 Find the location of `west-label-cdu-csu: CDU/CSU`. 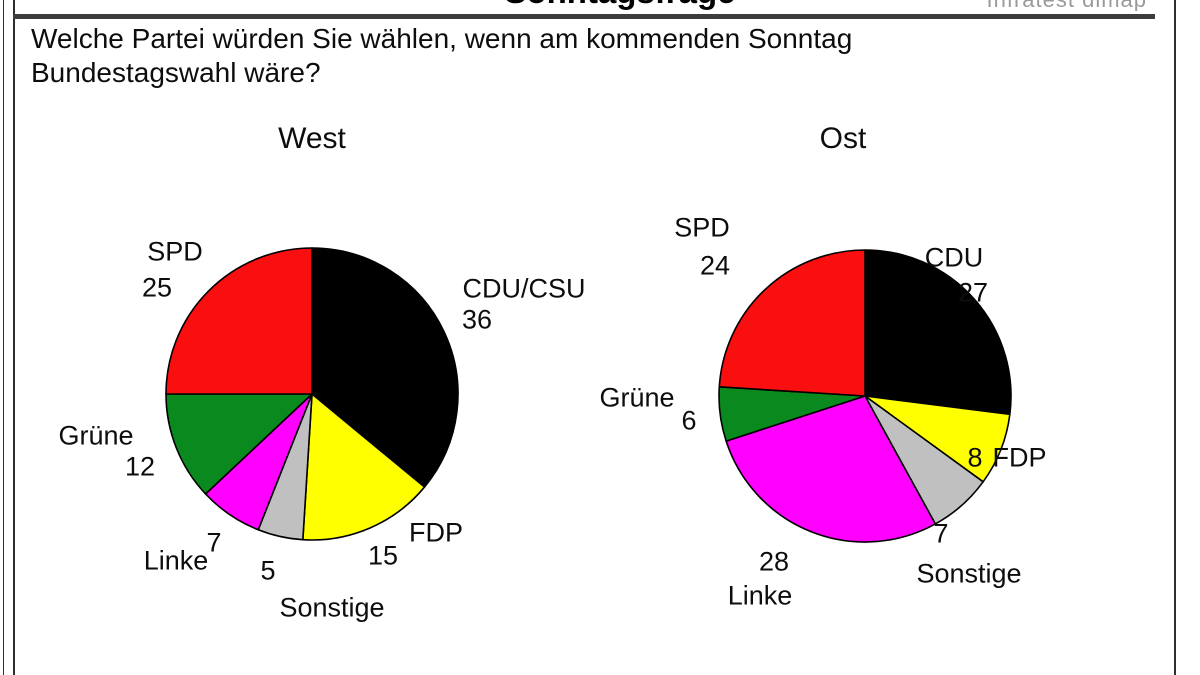

west-label-cdu-csu: CDU/CSU is located at coordinates (524, 288).